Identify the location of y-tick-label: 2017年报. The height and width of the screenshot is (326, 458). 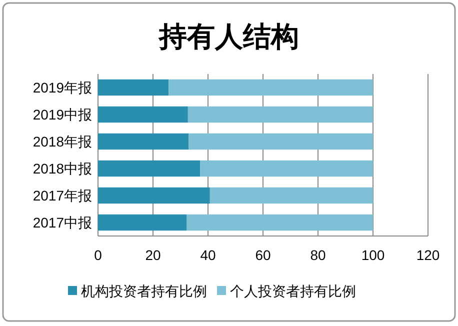
(62, 196).